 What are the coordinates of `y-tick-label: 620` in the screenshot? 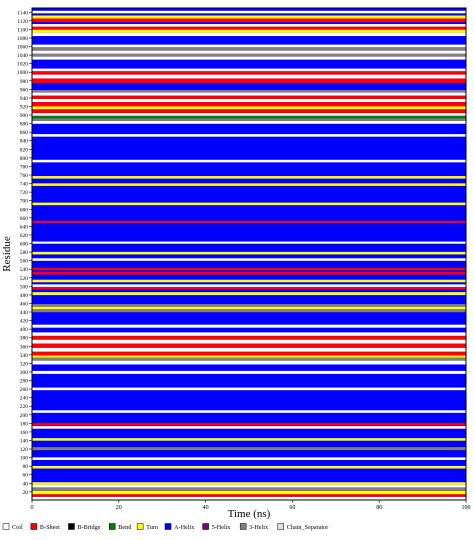 It's located at (24, 236).